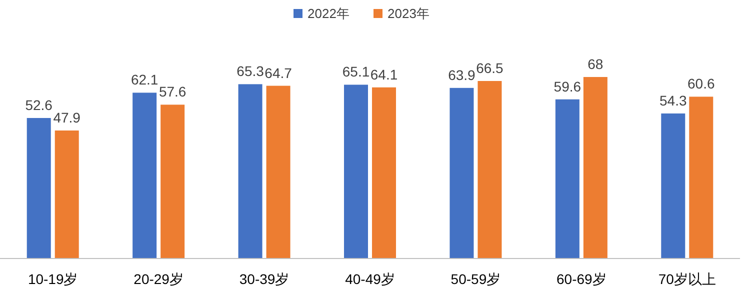  I want to click on data-label: 52.6, so click(39, 104).